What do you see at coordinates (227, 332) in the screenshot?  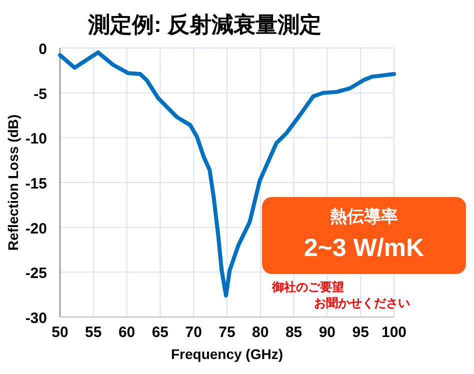 I see `x-tick-label: 75` at bounding box center [227, 332].